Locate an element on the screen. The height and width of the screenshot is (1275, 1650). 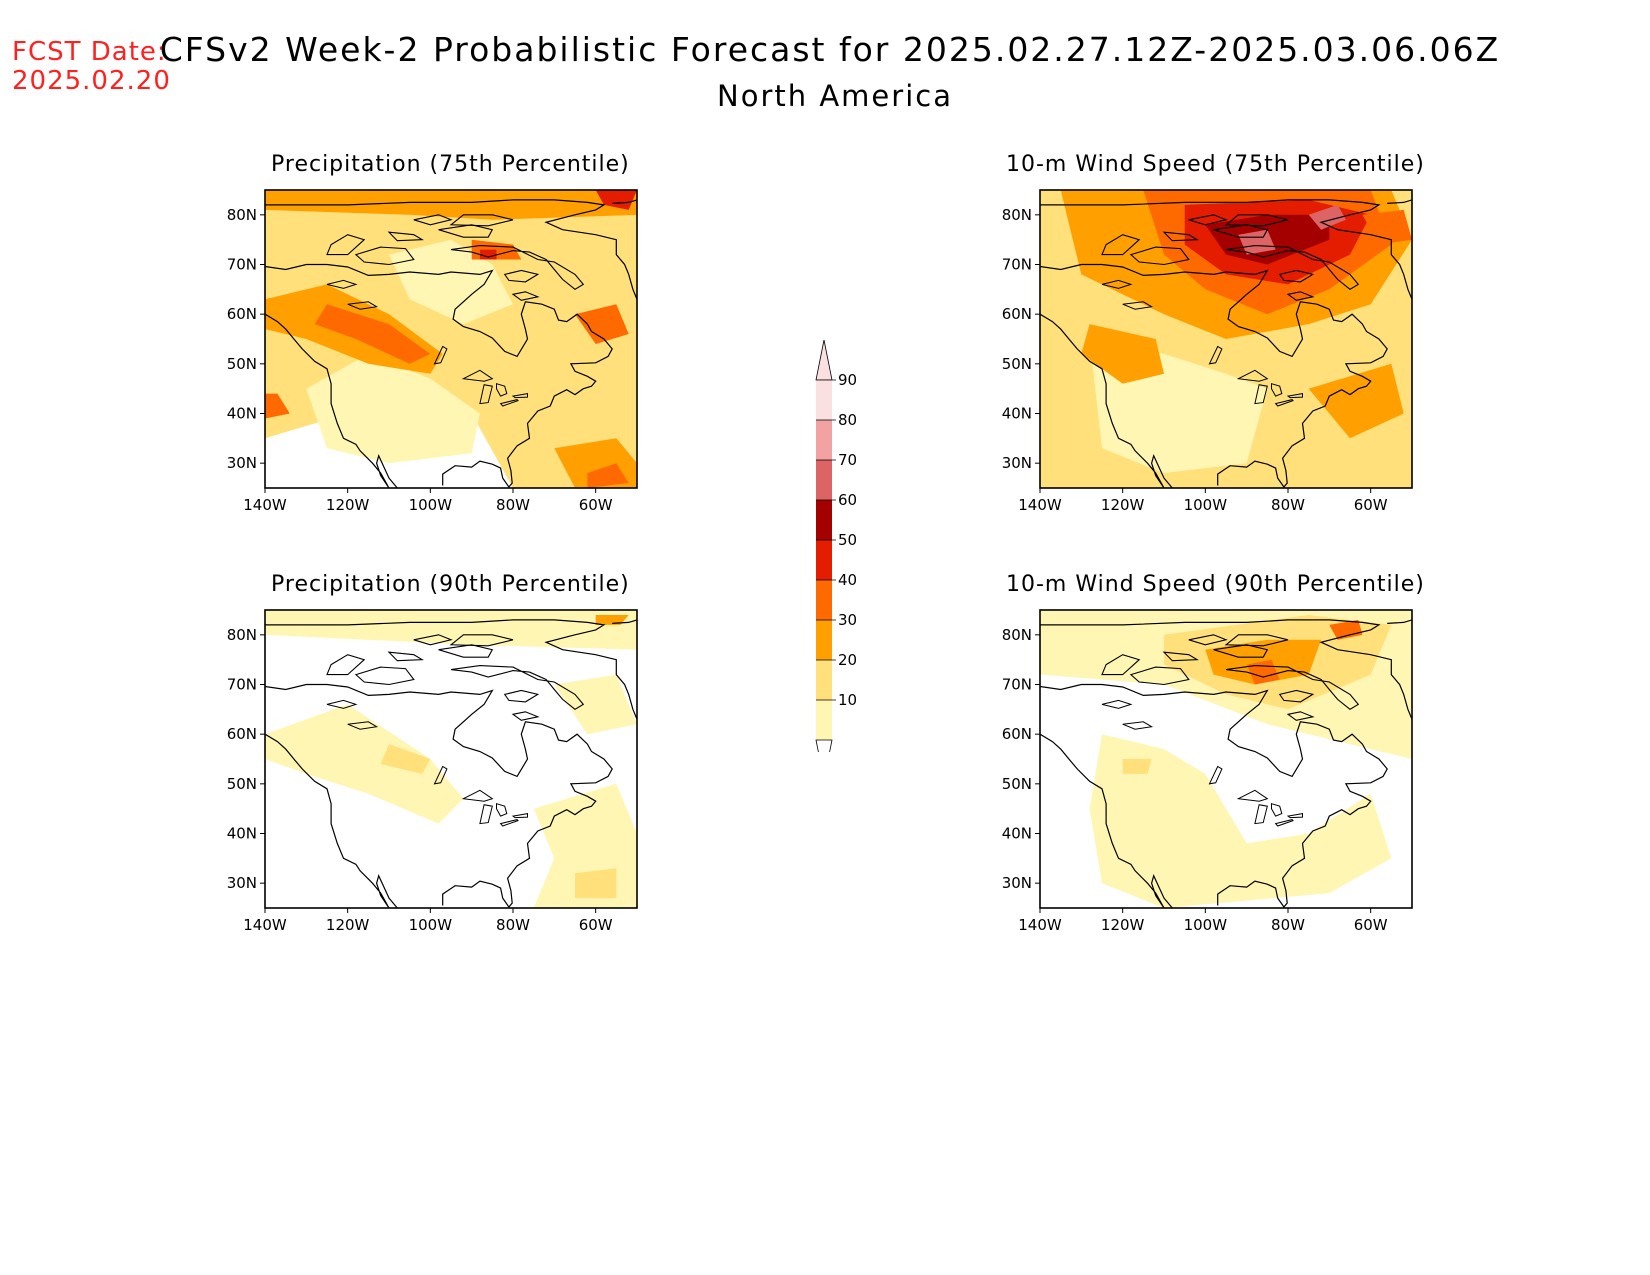
lon-label: 60W is located at coordinates (1371, 925).